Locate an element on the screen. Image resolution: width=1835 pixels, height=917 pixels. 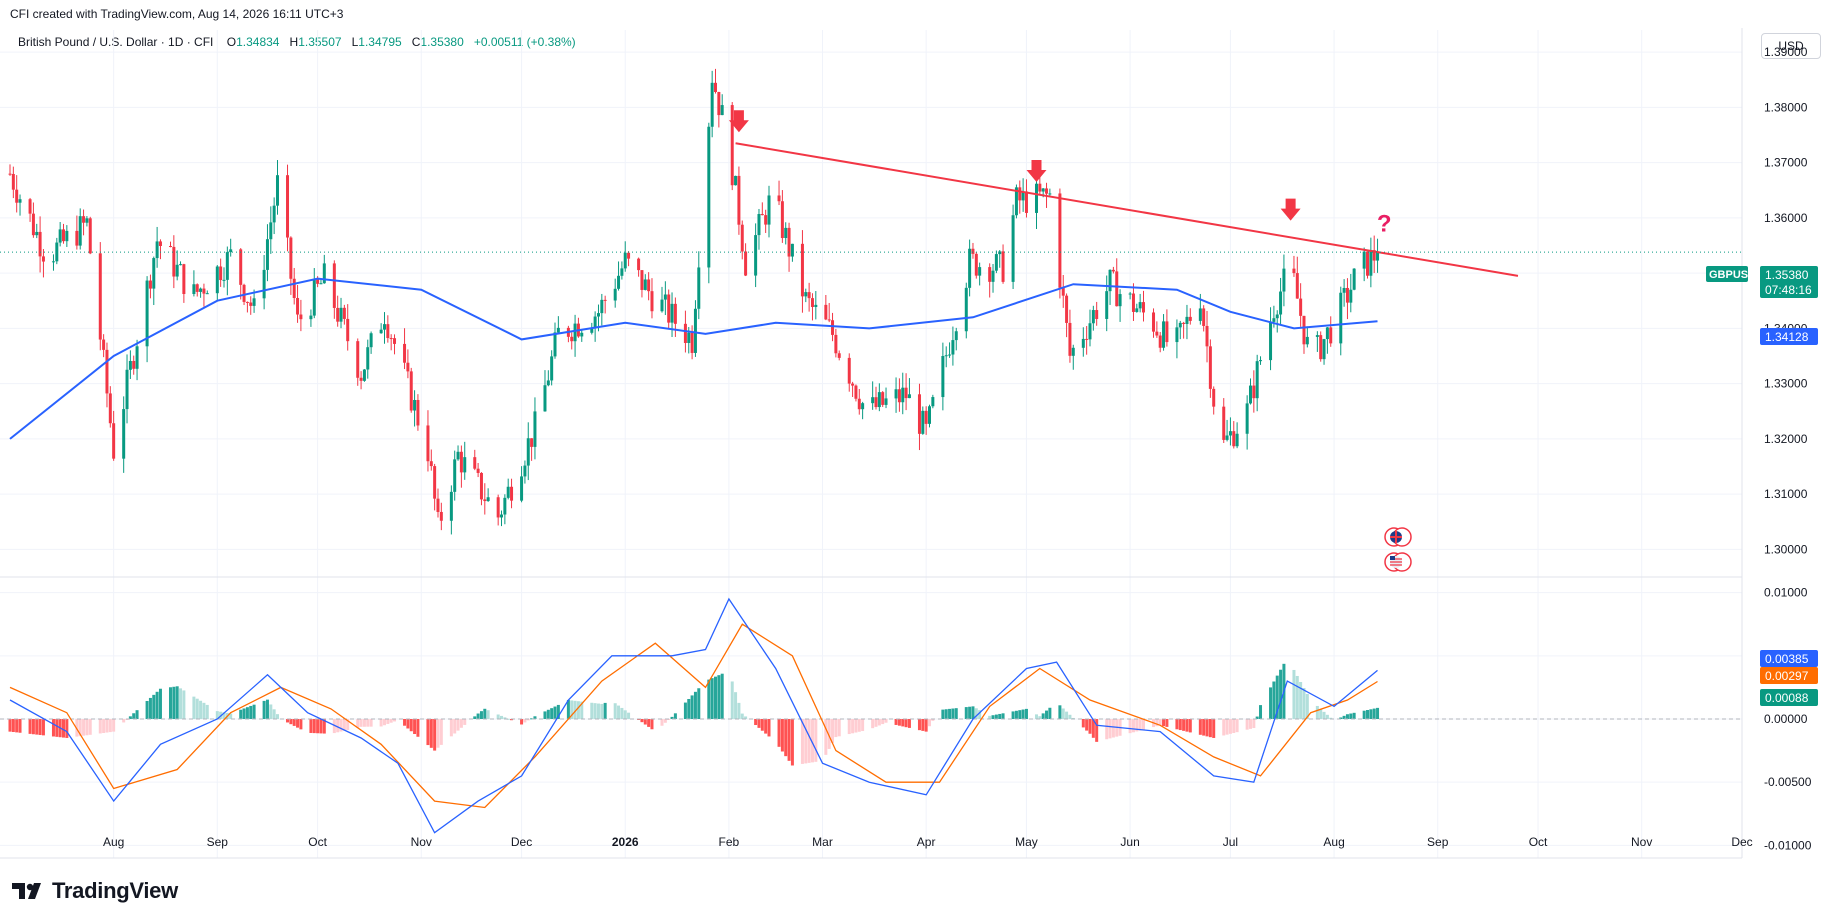
macd-badges: 0.00385 0.00297 0.00088 is located at coordinates (1789, 678).